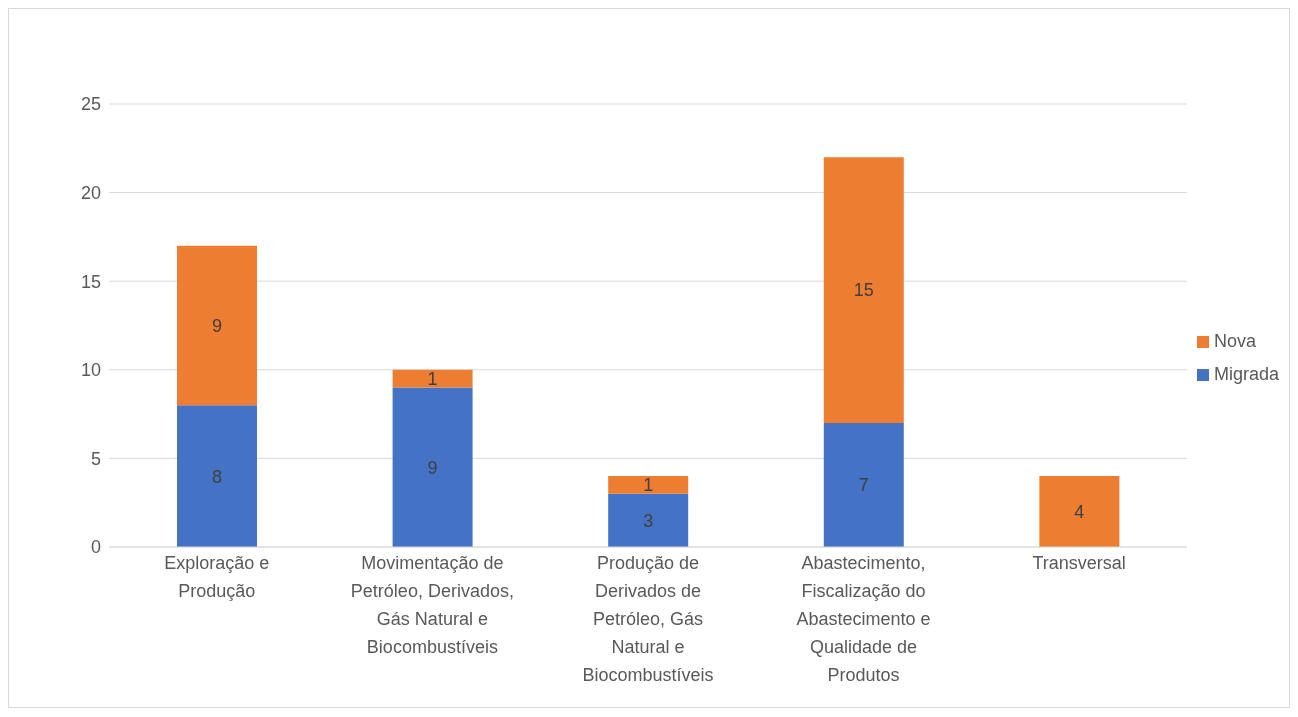  I want to click on y-tick-label: 0, so click(95, 547).